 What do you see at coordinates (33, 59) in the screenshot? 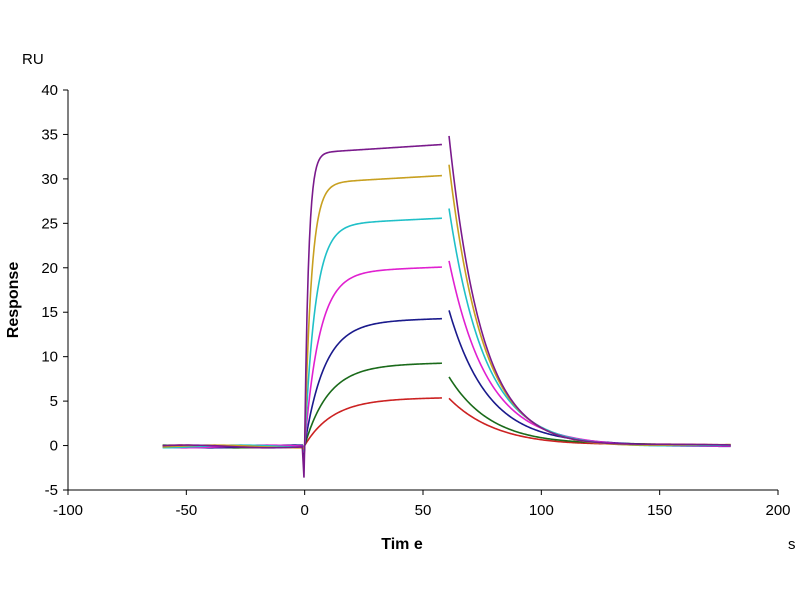
I see `y-unit-label: RU` at bounding box center [33, 59].